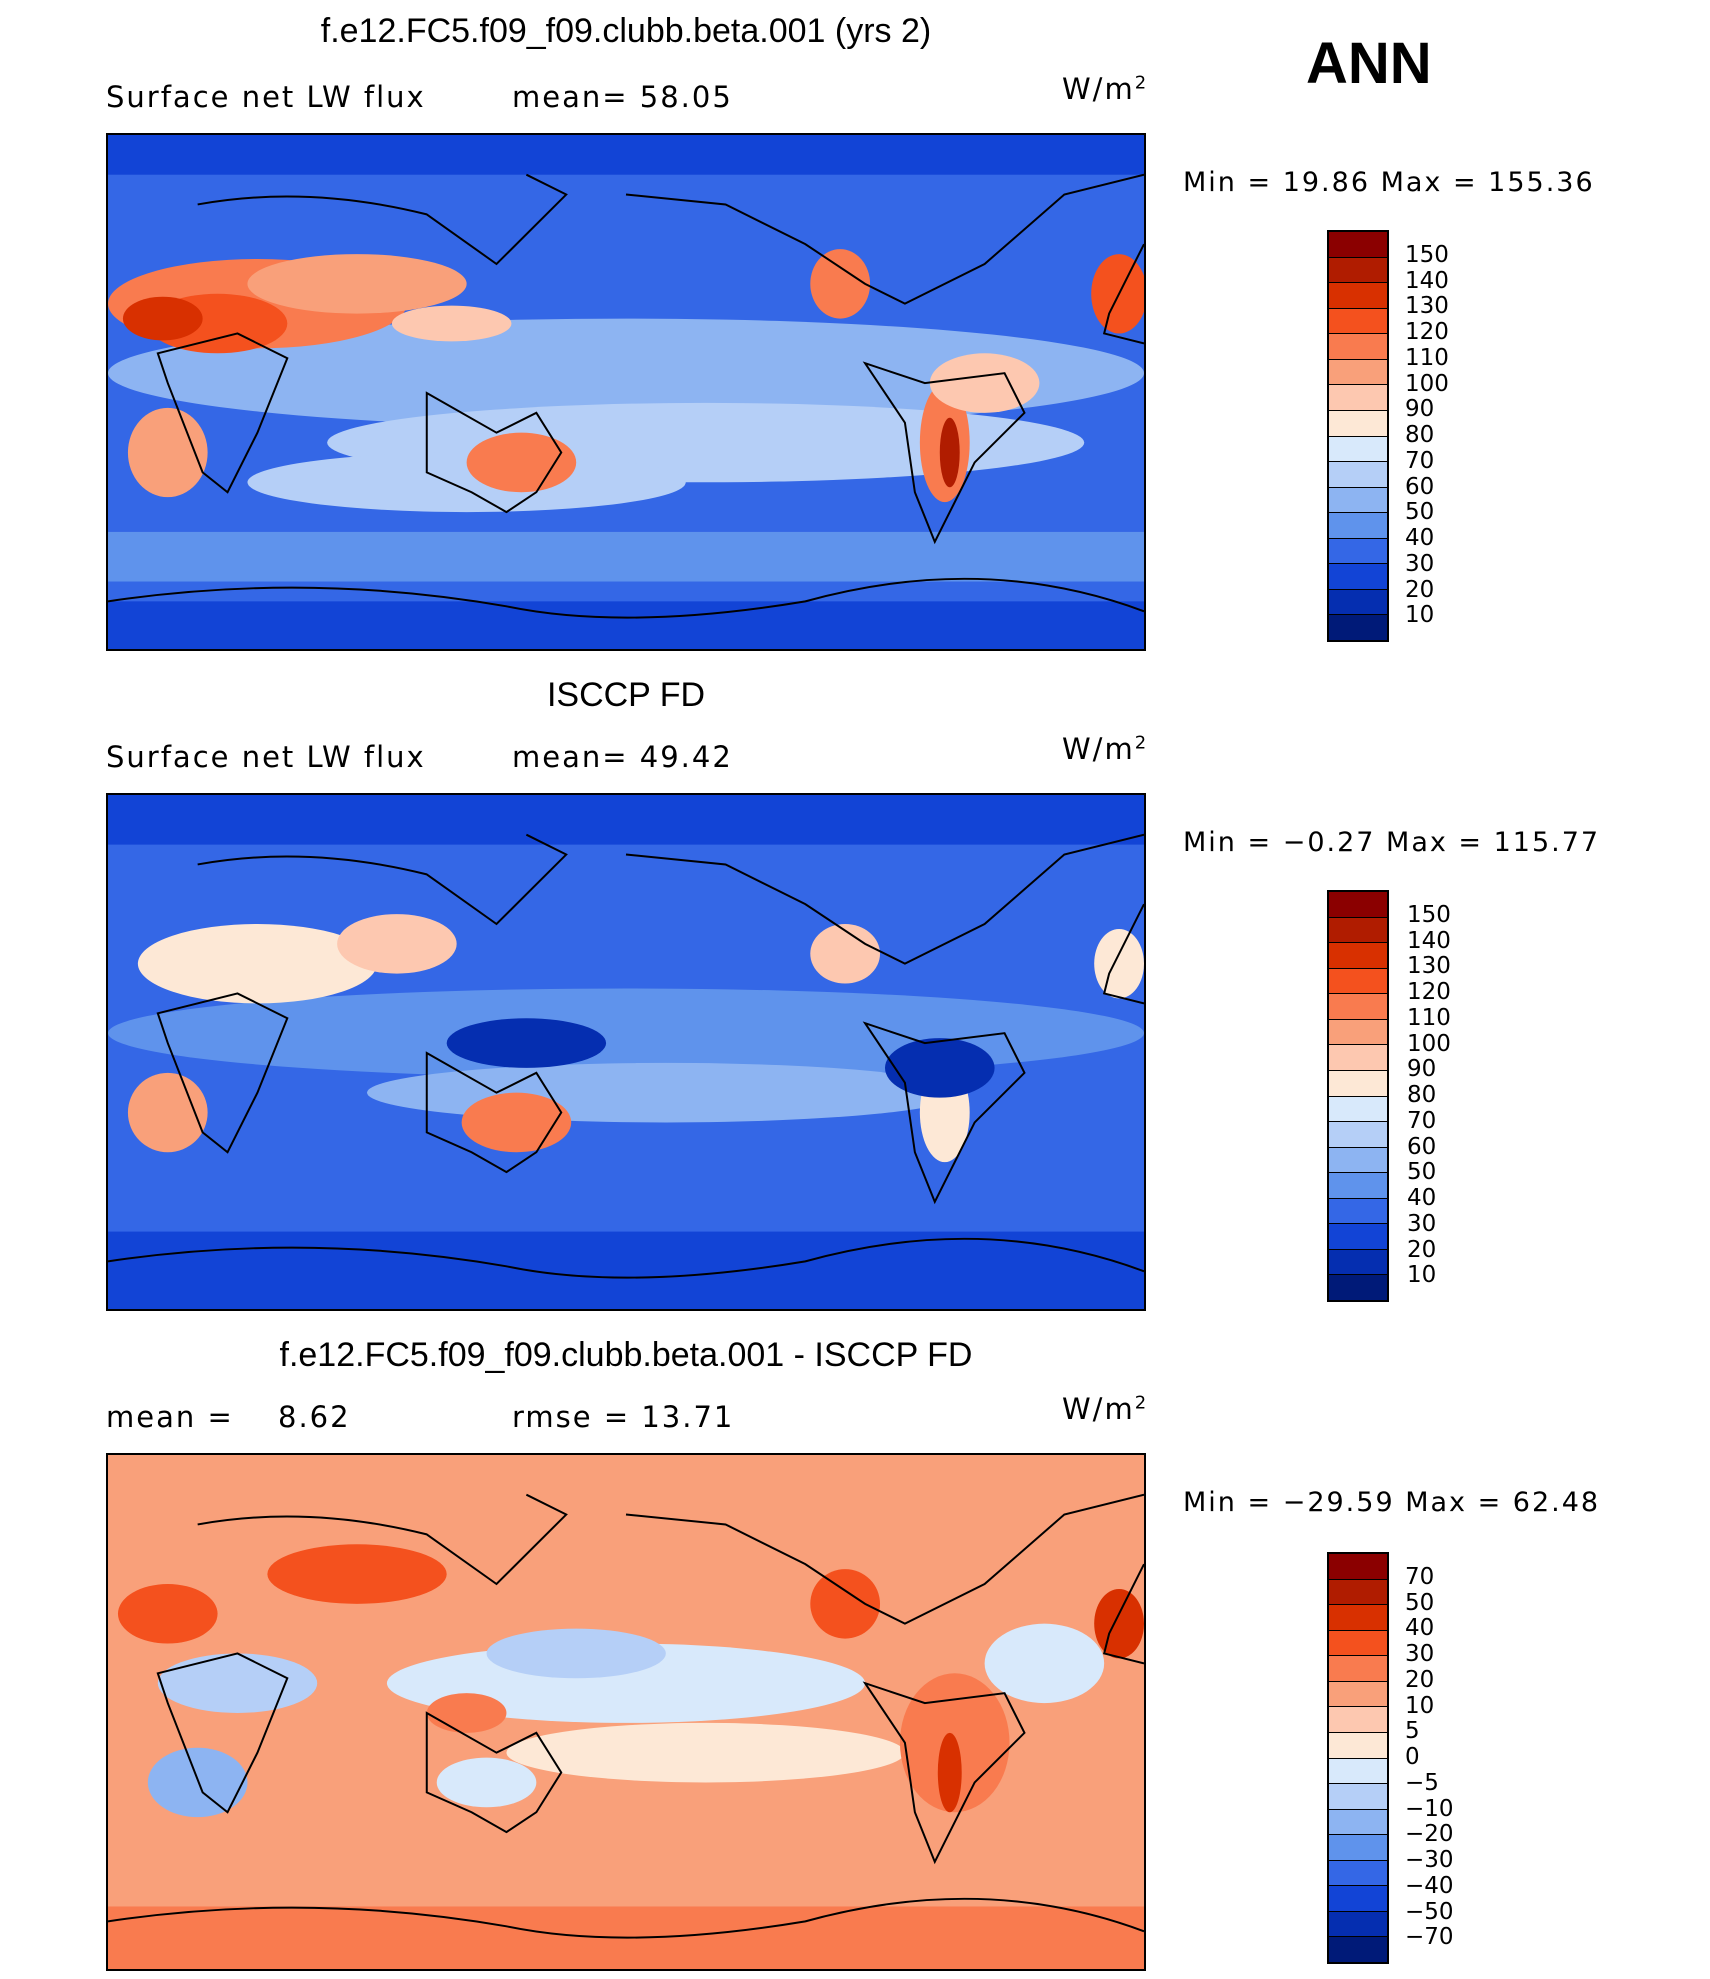  I want to click on colorbar-tick-label: −5, so click(1422, 1782).